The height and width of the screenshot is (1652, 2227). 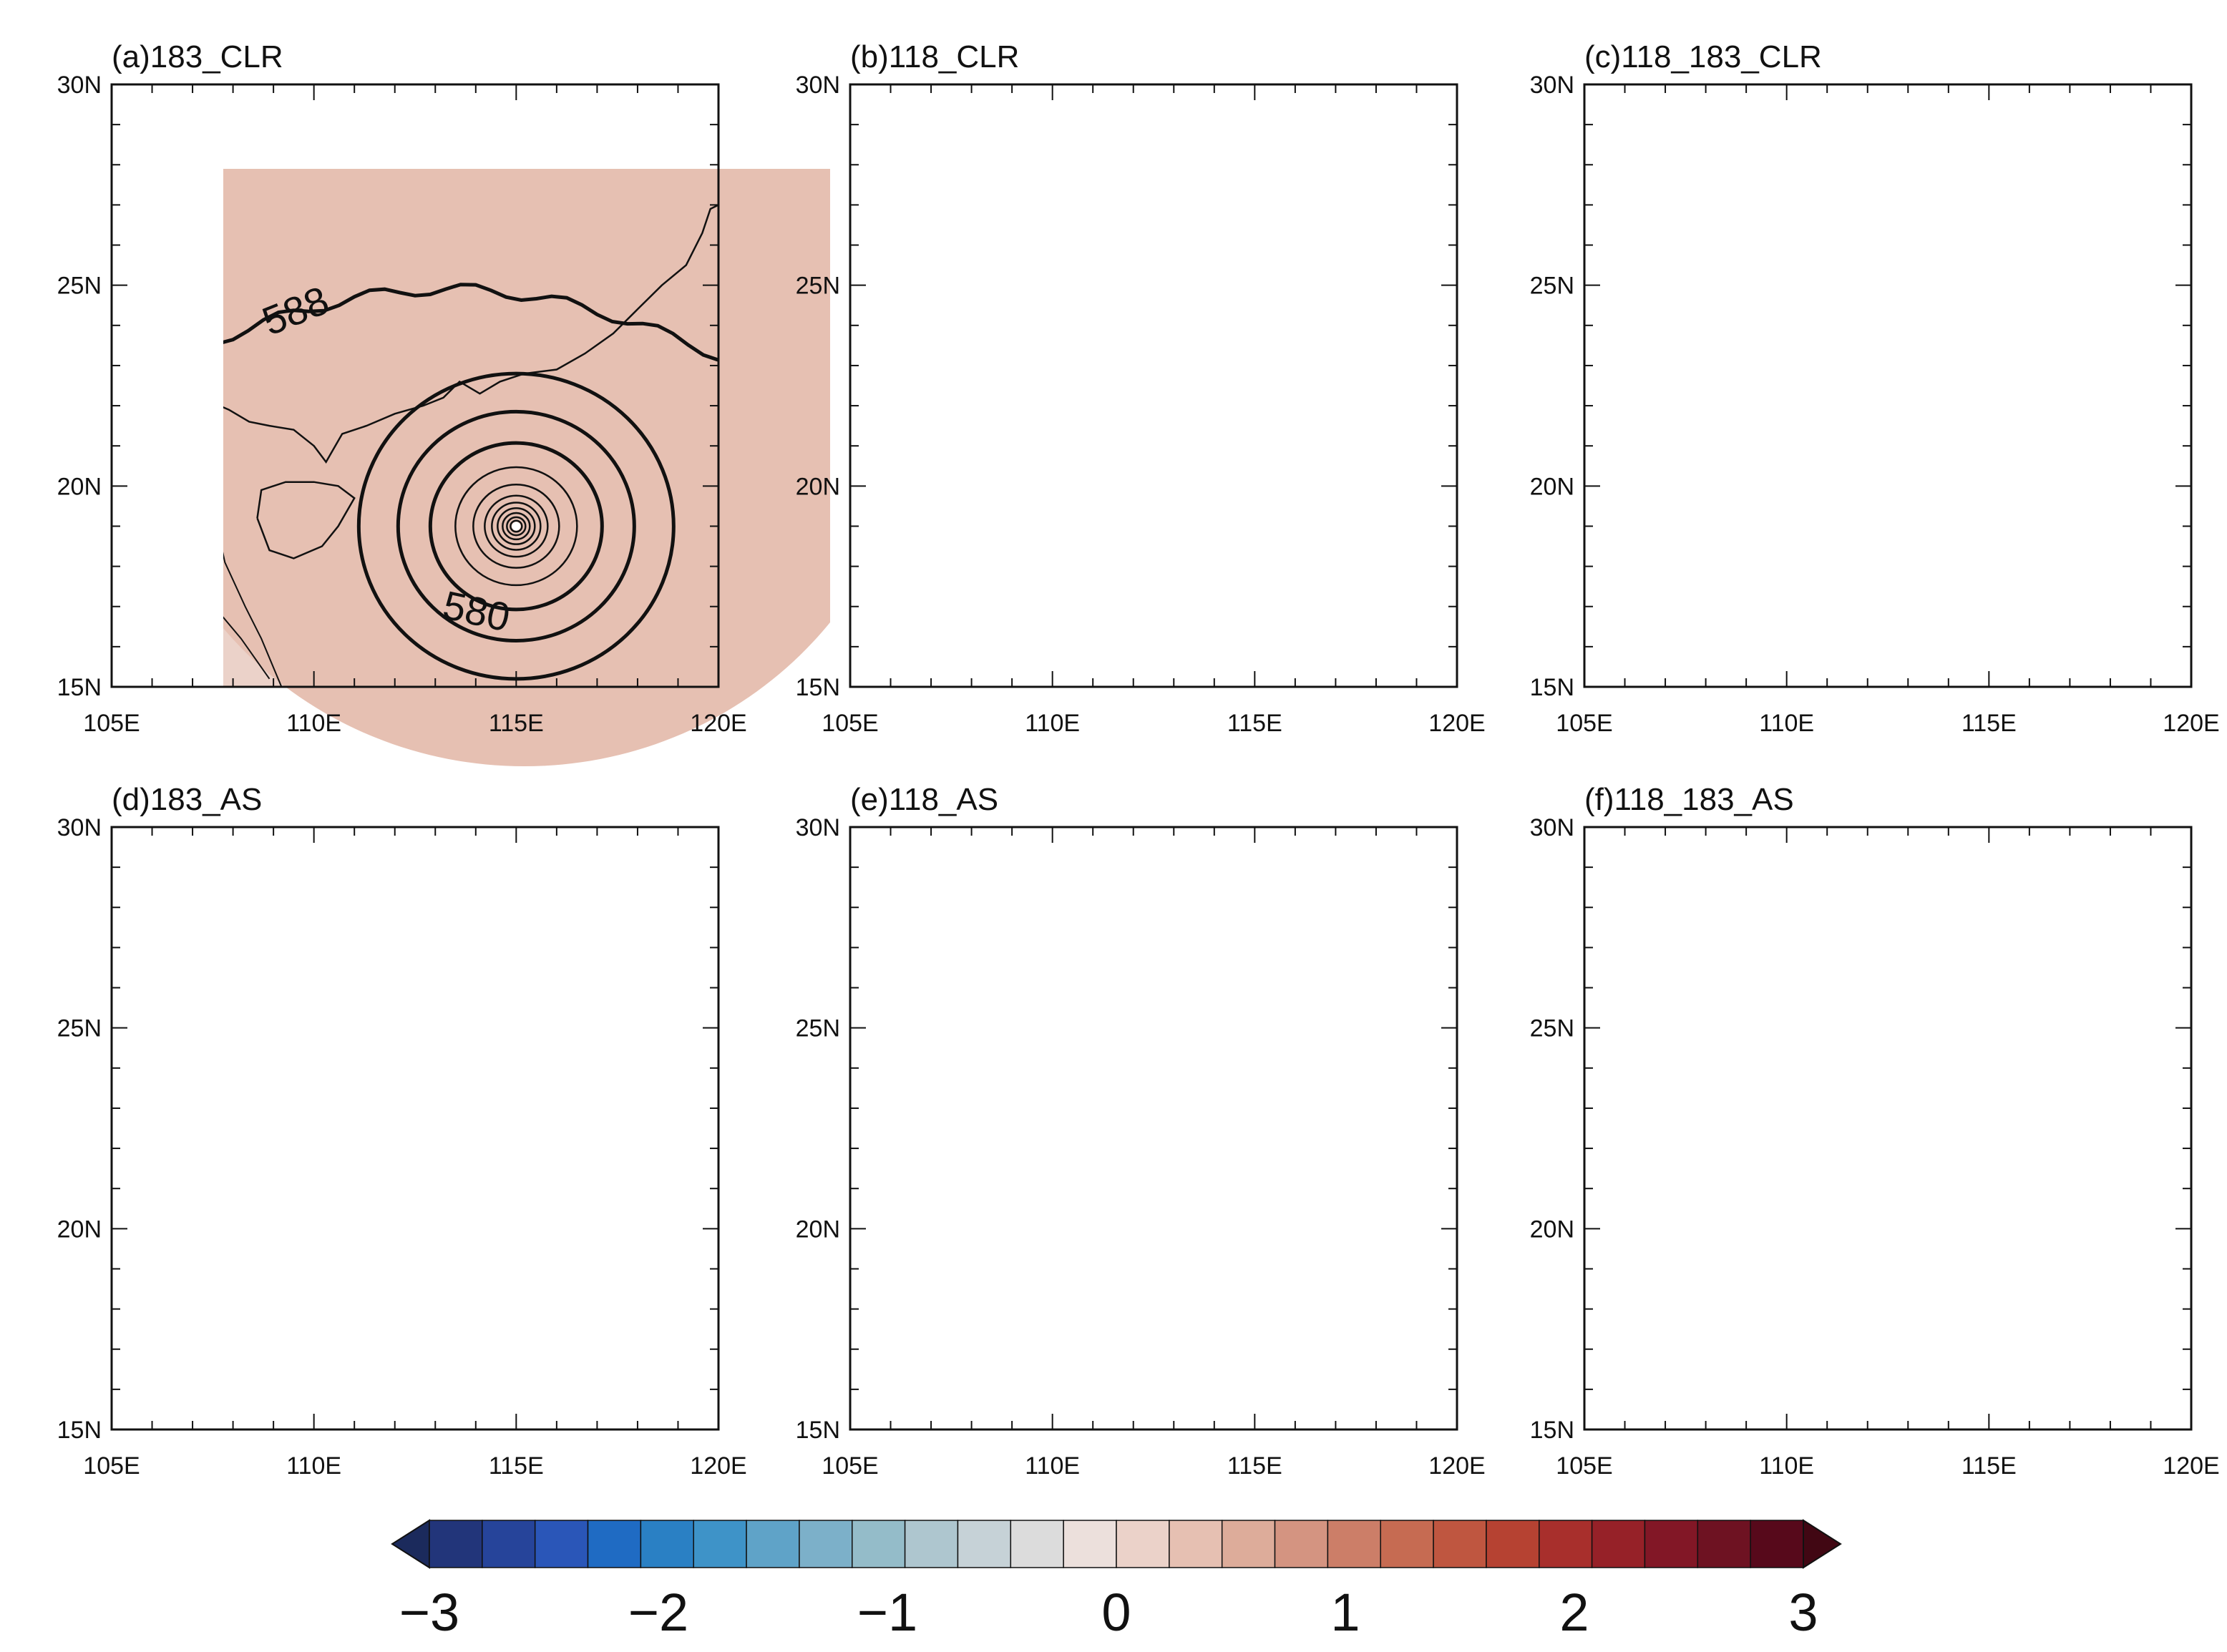 What do you see at coordinates (1052, 723) in the screenshot?
I see `lon-tick-label: 110E` at bounding box center [1052, 723].